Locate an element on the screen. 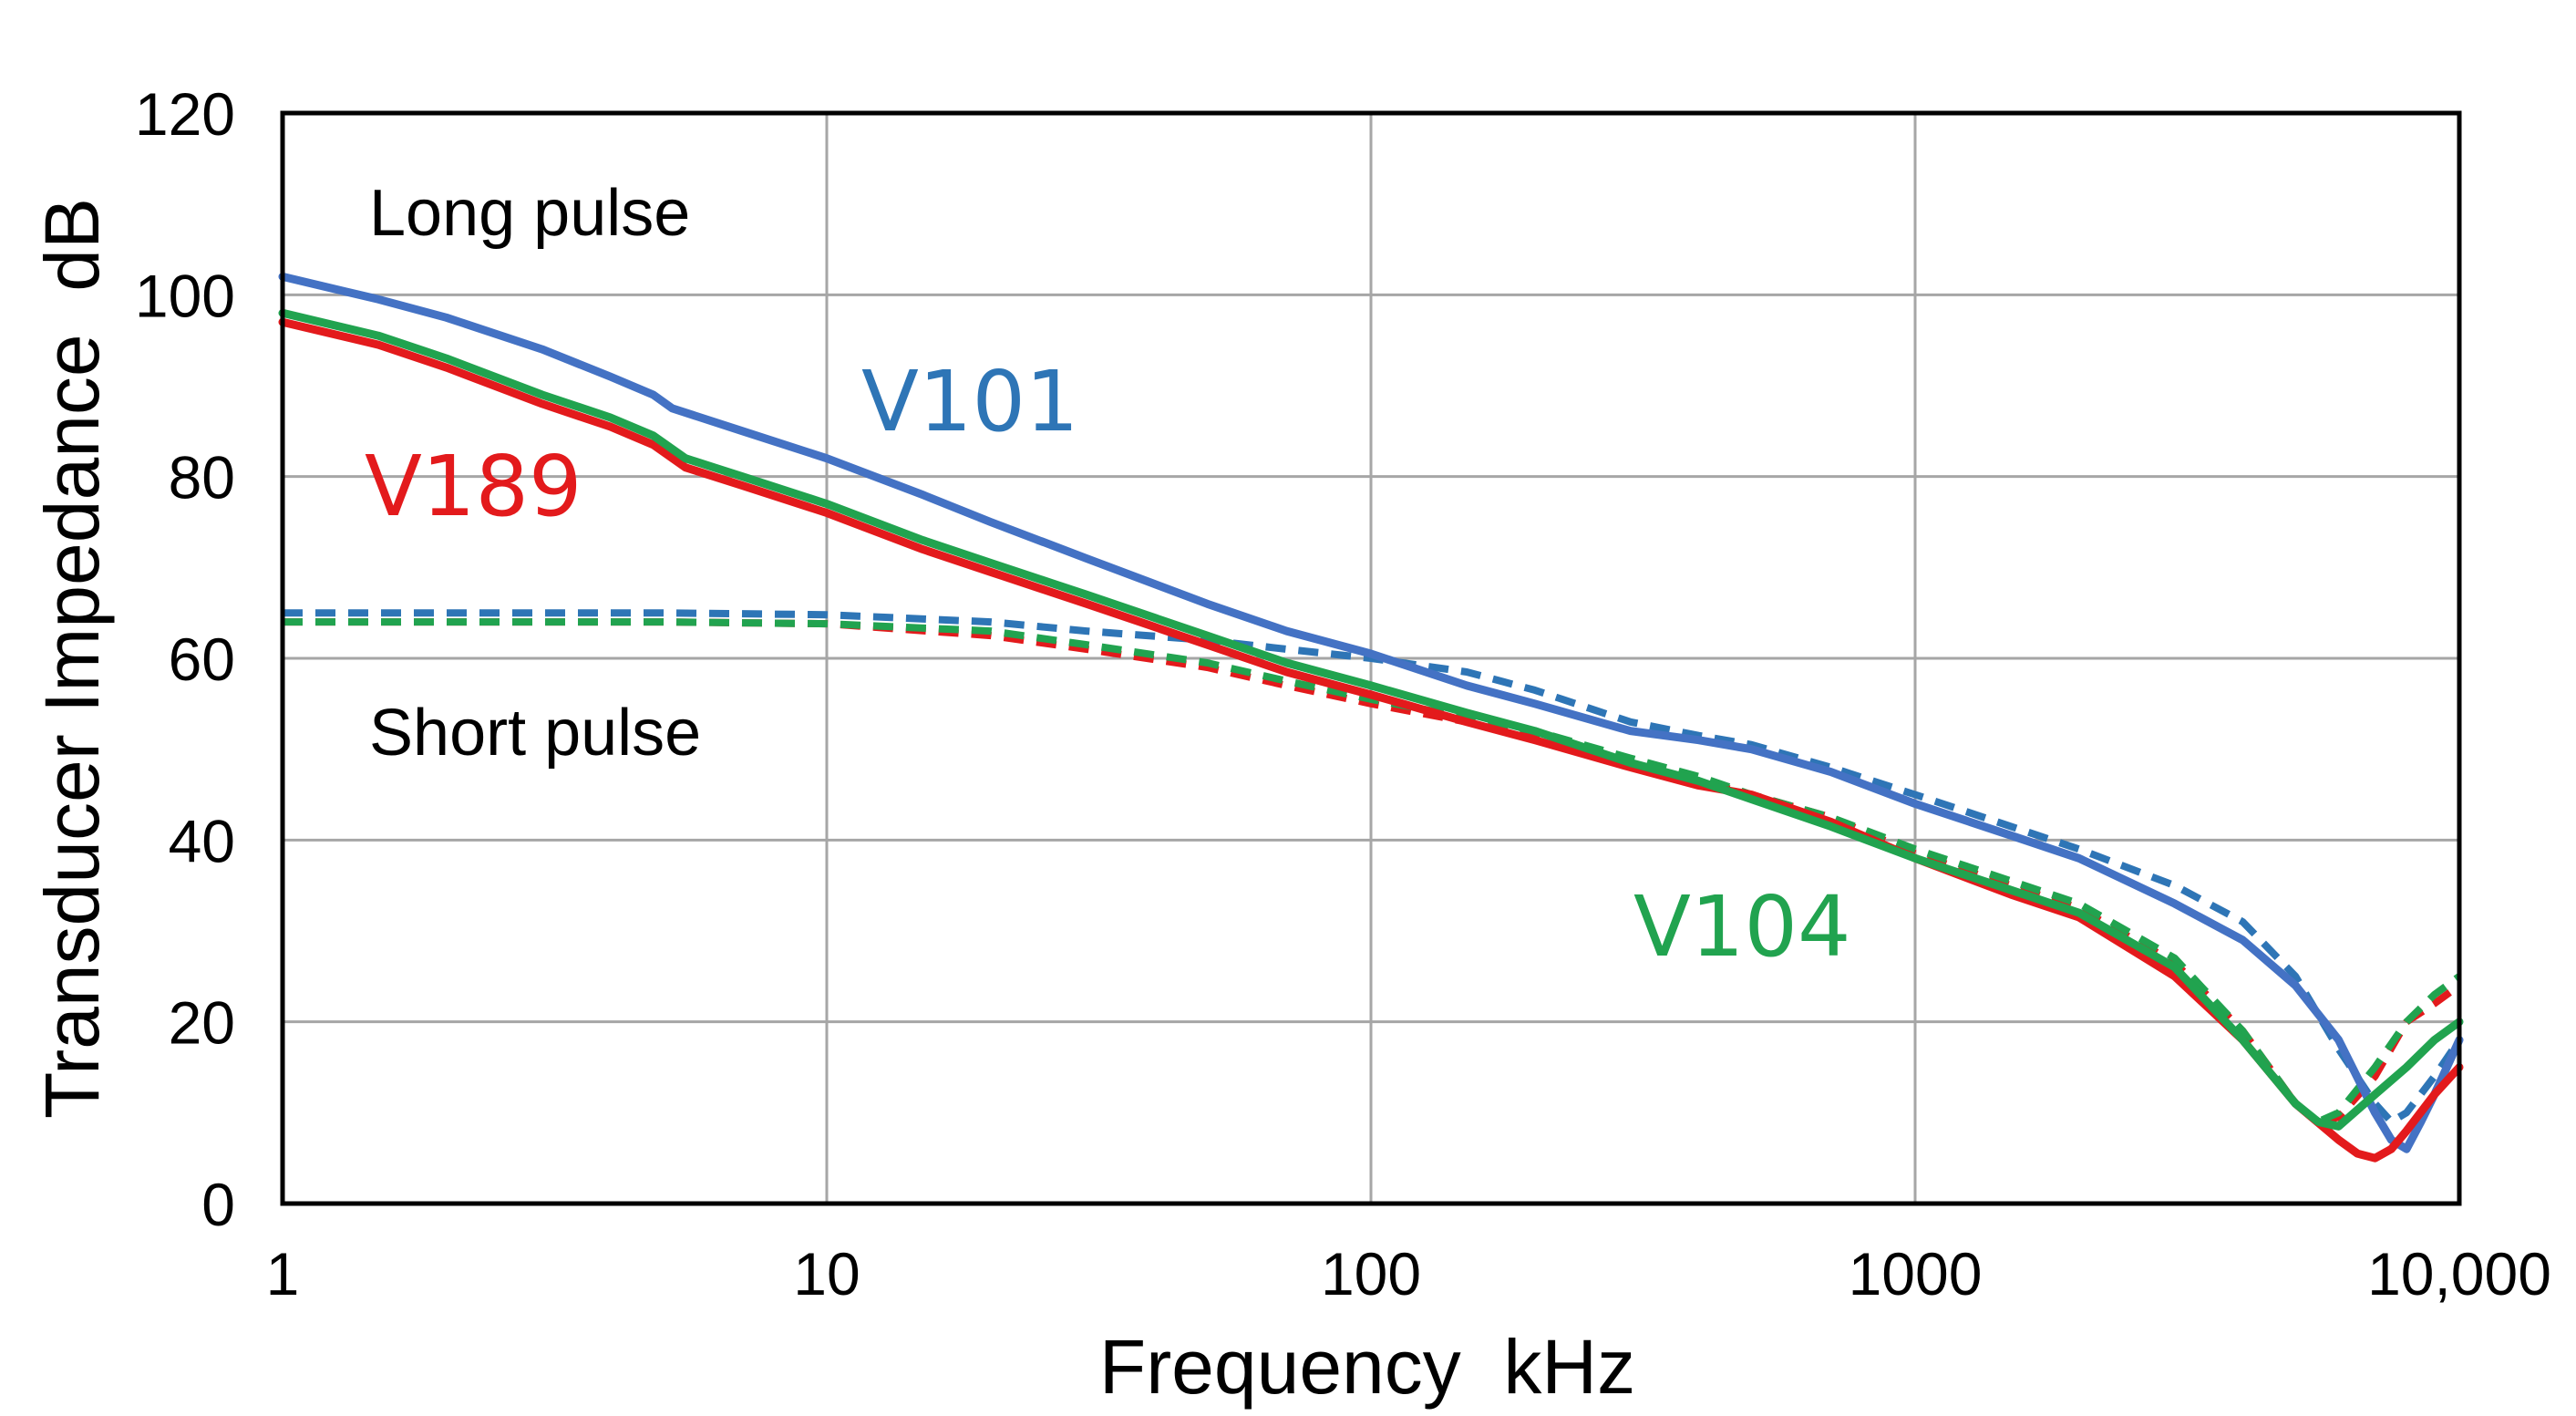  x-tick-label: 1000 is located at coordinates (1916, 1273).